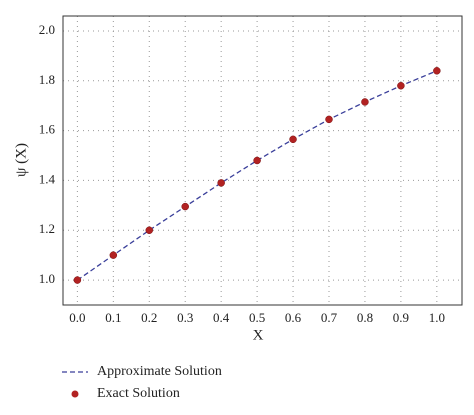  I want to click on y-tick-label: 1.4, so click(47, 178).